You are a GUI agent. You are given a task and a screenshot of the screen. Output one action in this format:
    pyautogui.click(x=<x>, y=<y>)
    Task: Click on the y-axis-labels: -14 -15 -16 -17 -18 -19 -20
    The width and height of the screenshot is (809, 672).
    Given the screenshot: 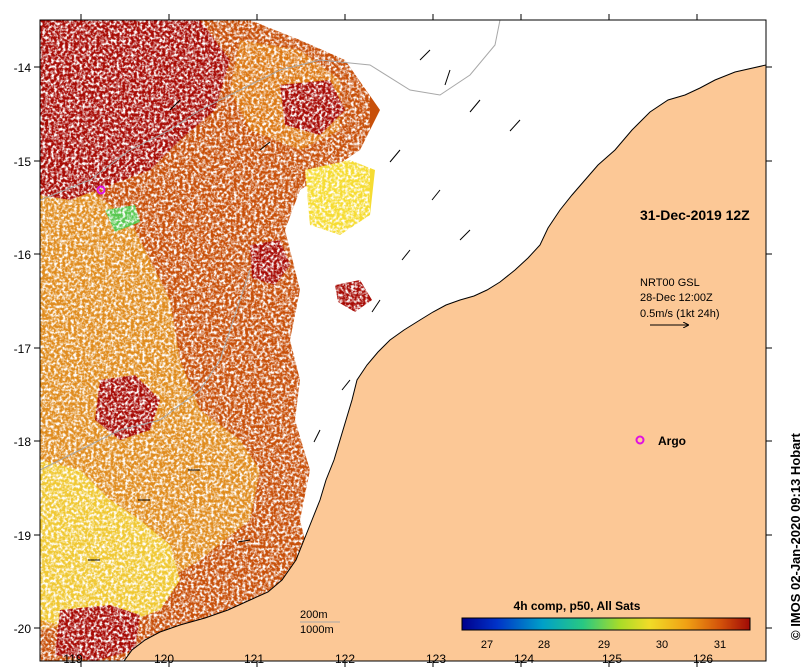 What is the action you would take?
    pyautogui.click(x=23, y=348)
    